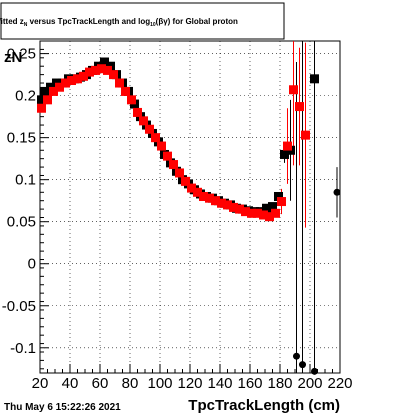 Image resolution: width=400 pixels, height=414 pixels. I want to click on x-tick-label: 100, so click(159, 383).